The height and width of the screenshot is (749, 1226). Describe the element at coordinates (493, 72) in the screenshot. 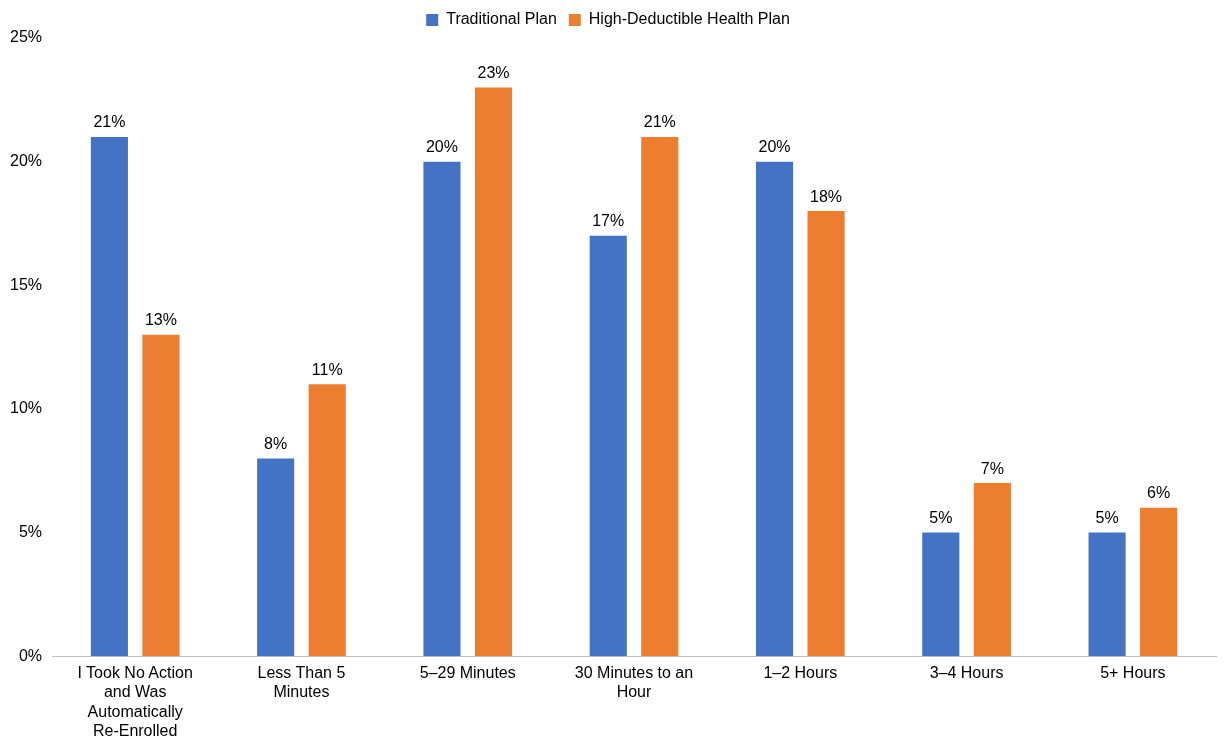

I see `data-label: 23%` at that location.